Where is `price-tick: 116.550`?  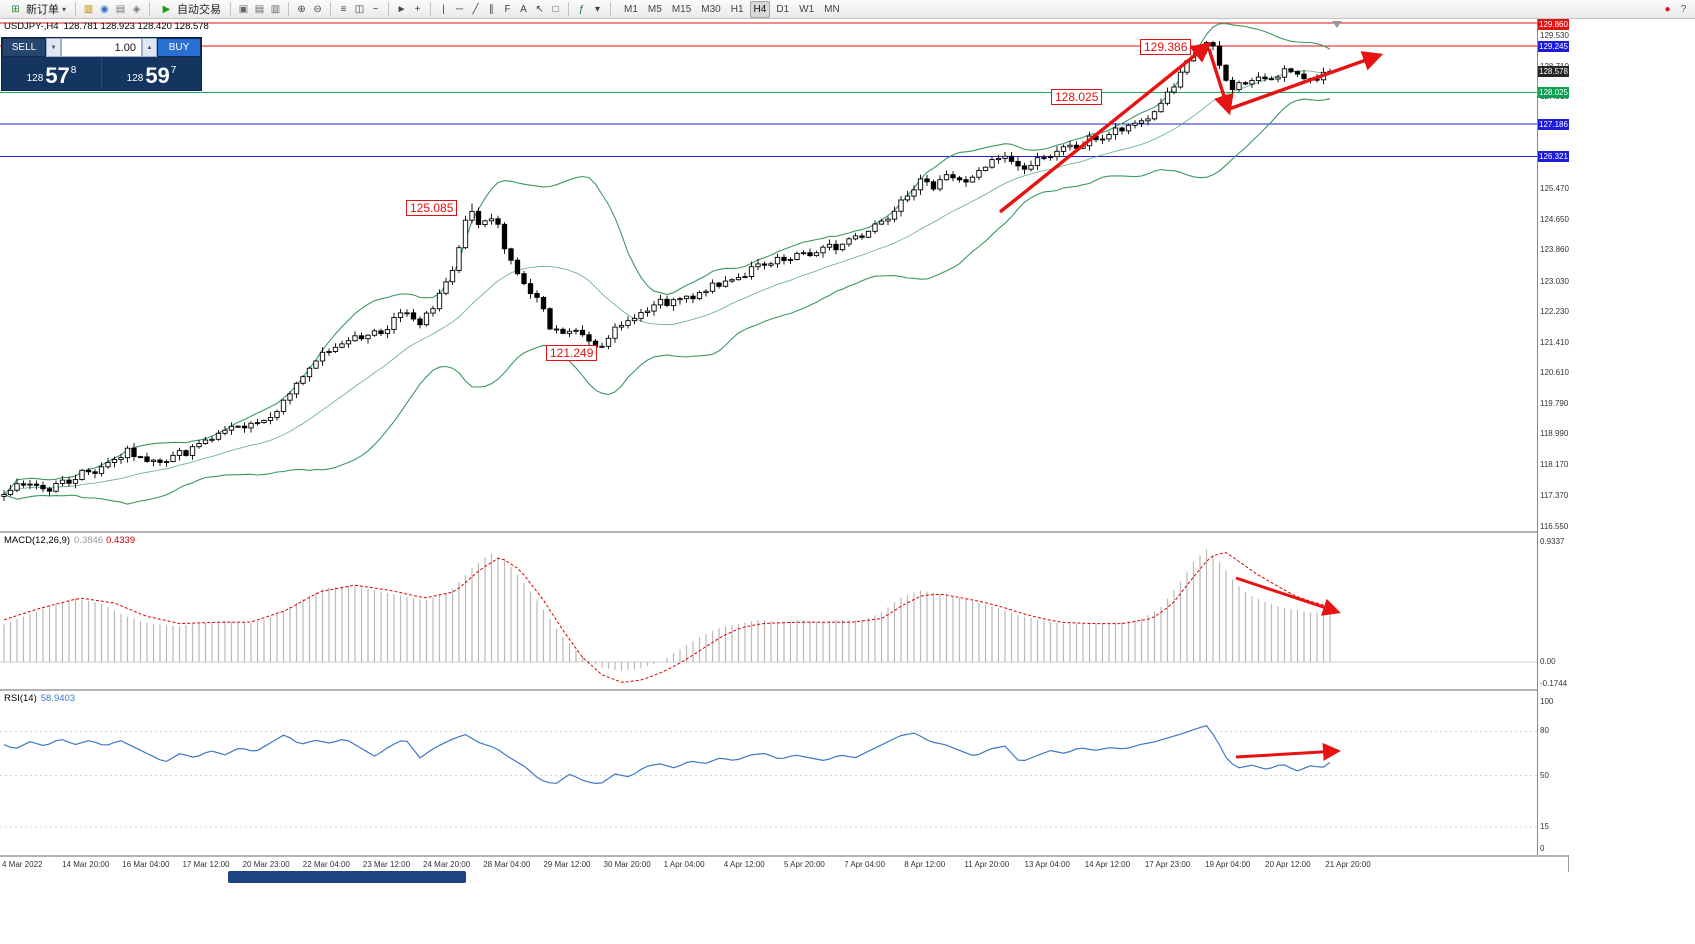
price-tick: 116.550 is located at coordinates (1554, 526).